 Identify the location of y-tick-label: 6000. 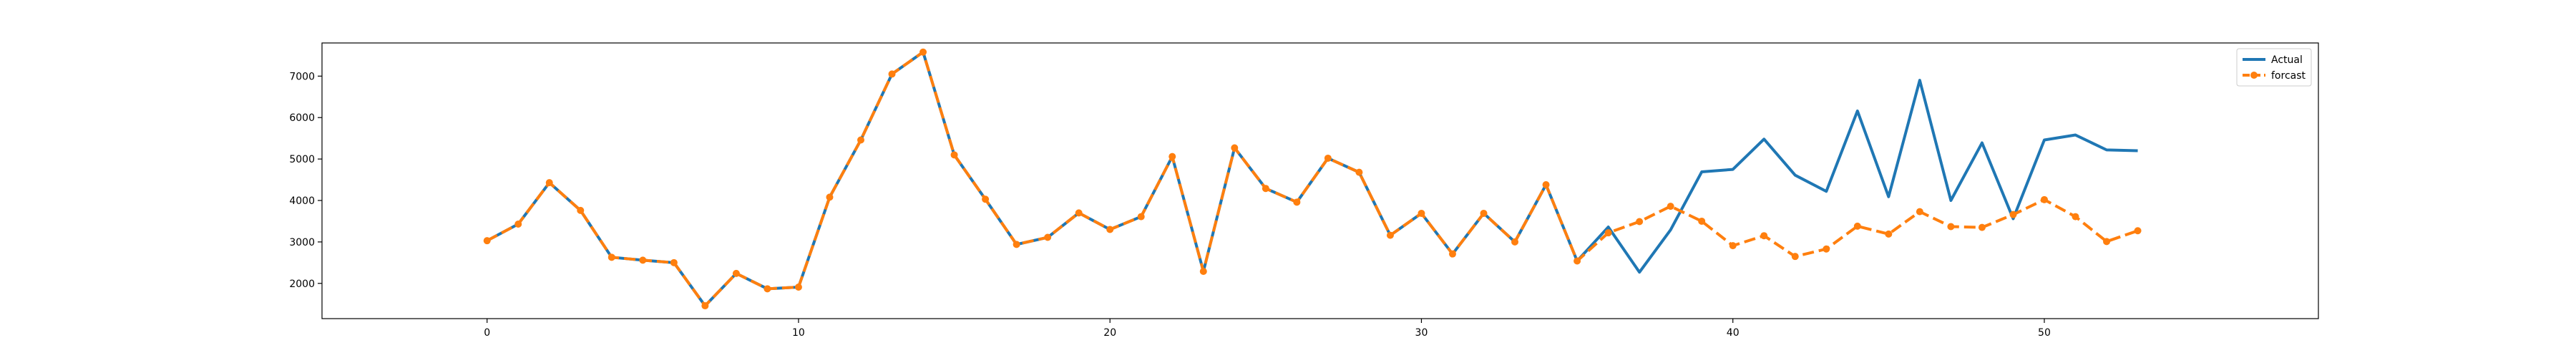
(302, 118).